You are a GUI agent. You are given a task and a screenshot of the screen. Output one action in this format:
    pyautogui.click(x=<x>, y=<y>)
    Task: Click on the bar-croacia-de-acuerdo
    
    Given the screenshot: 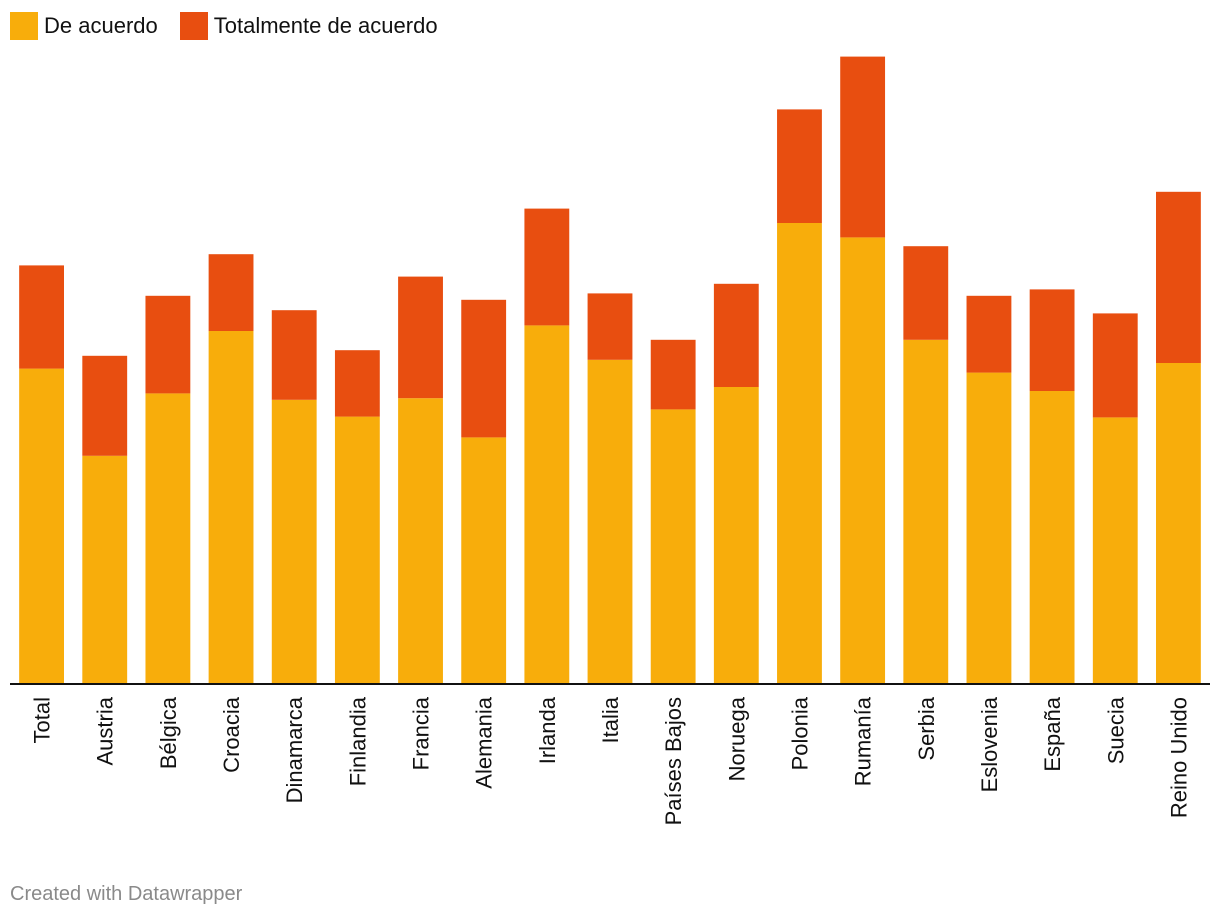 What is the action you would take?
    pyautogui.click(x=231, y=507)
    